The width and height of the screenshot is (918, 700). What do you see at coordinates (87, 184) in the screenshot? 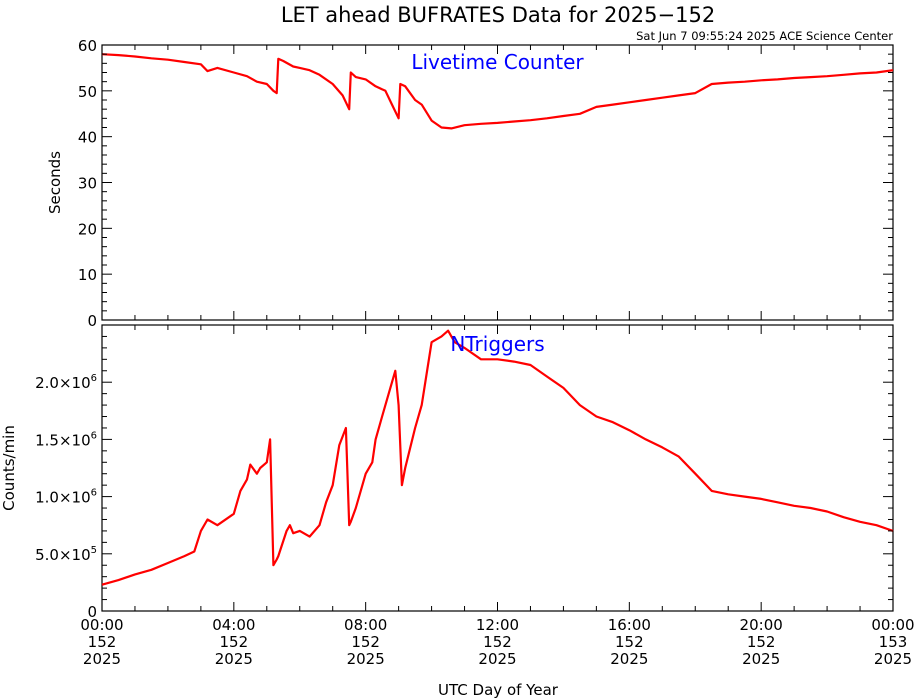
I see `y-tick-label: 30` at bounding box center [87, 184].